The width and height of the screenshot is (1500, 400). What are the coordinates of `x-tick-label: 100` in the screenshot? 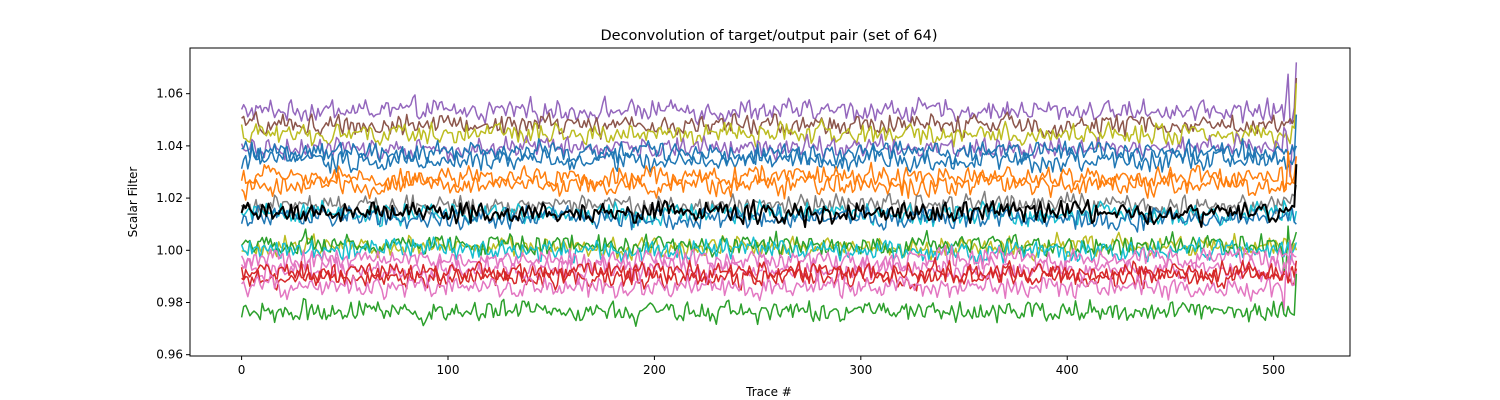 It's located at (448, 370).